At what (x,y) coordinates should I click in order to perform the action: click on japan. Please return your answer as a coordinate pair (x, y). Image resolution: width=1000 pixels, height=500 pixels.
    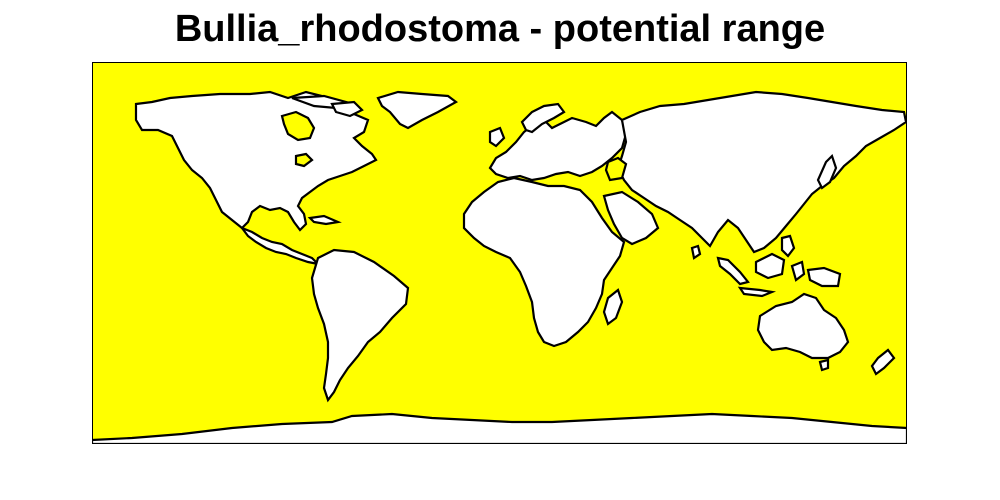
    Looking at the image, I should click on (827, 171).